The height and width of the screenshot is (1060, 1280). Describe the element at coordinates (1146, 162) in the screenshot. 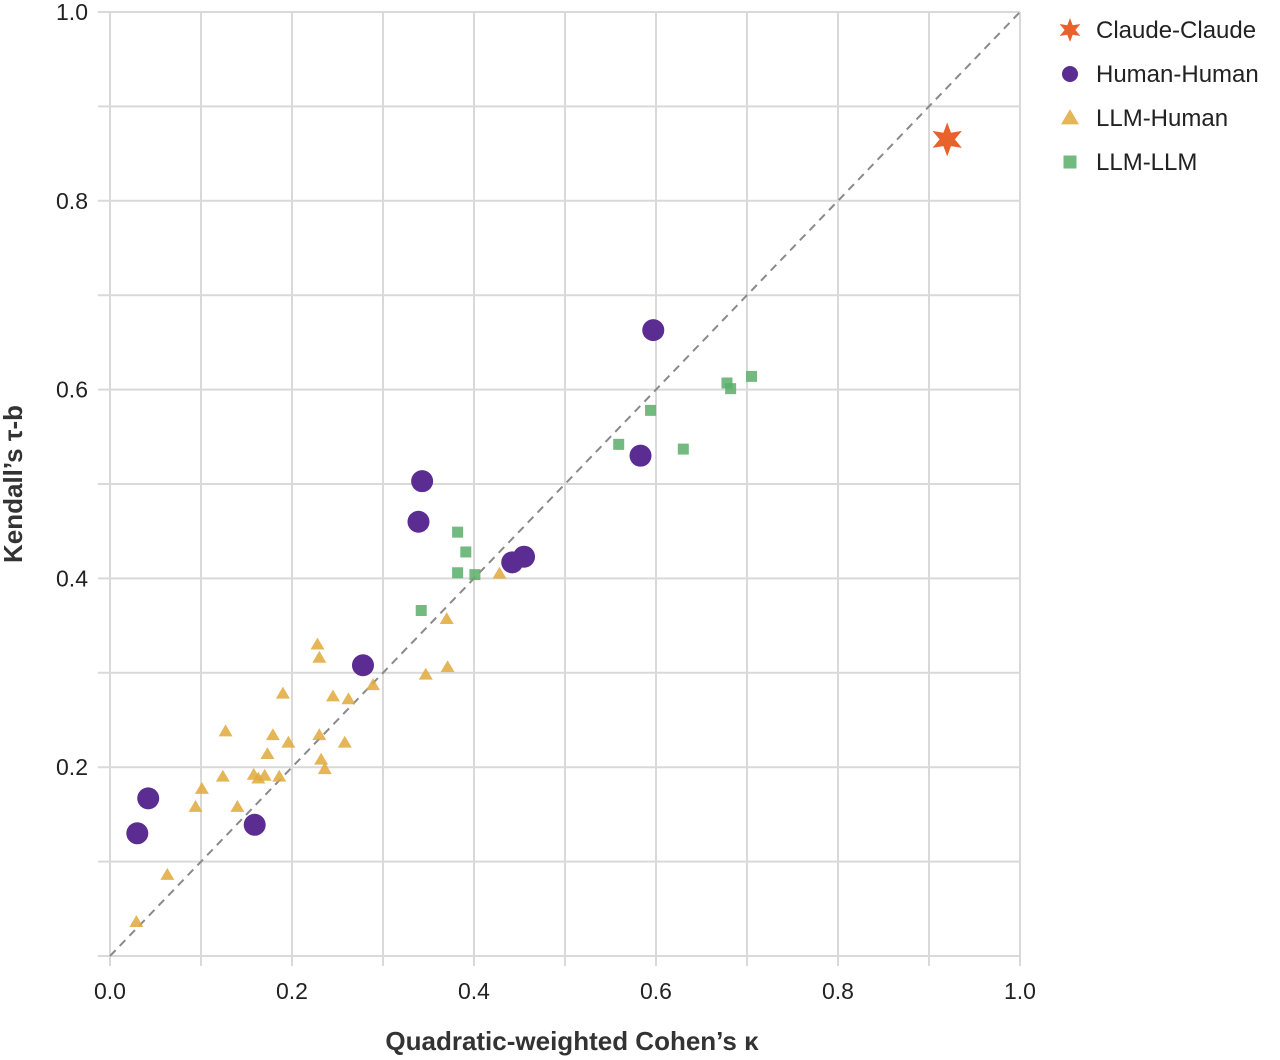

I see `legend-label-llm-llm: LLM-LLM` at that location.